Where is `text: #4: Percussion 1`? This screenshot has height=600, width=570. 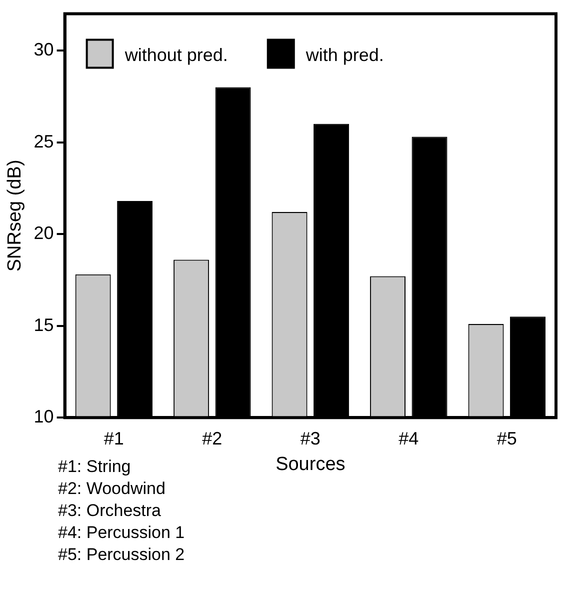
text: #4: Percussion 1 is located at coordinates (121, 533).